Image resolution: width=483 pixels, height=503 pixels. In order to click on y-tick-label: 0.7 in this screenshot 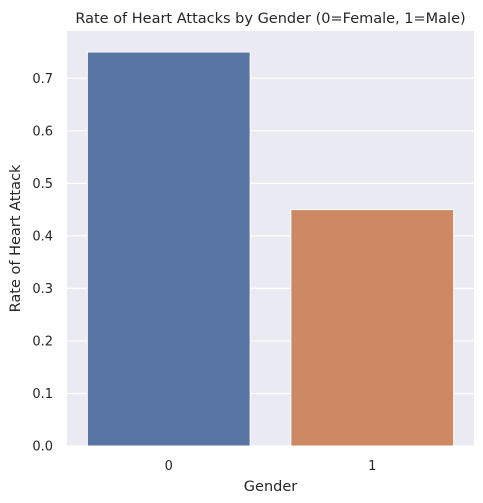, I will do `click(42, 79)`.